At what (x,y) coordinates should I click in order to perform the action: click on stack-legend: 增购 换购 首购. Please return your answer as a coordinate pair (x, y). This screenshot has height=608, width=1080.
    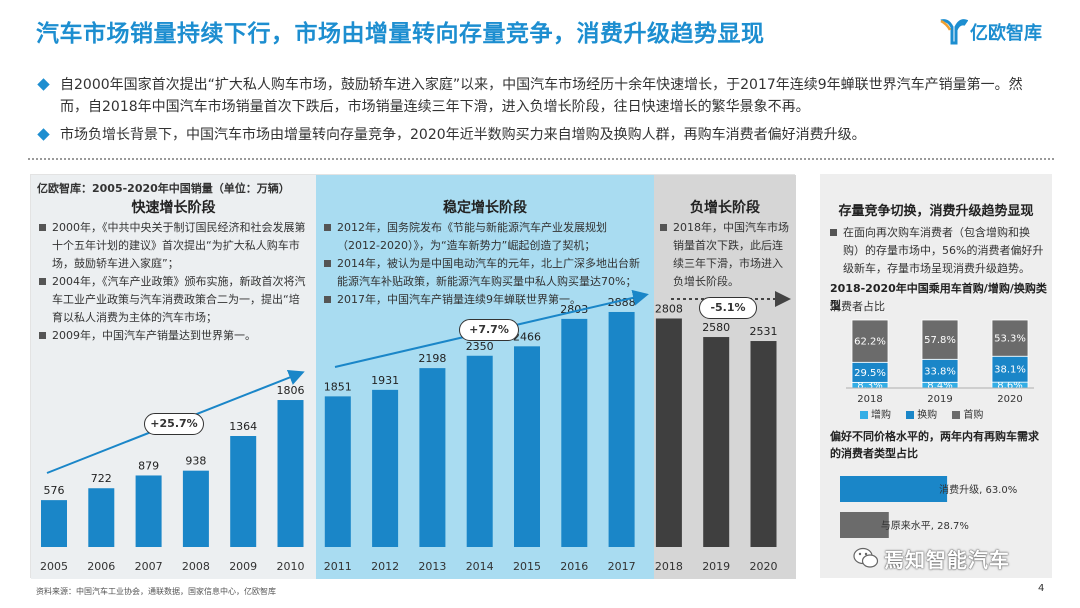
    Looking at the image, I should click on (927, 413).